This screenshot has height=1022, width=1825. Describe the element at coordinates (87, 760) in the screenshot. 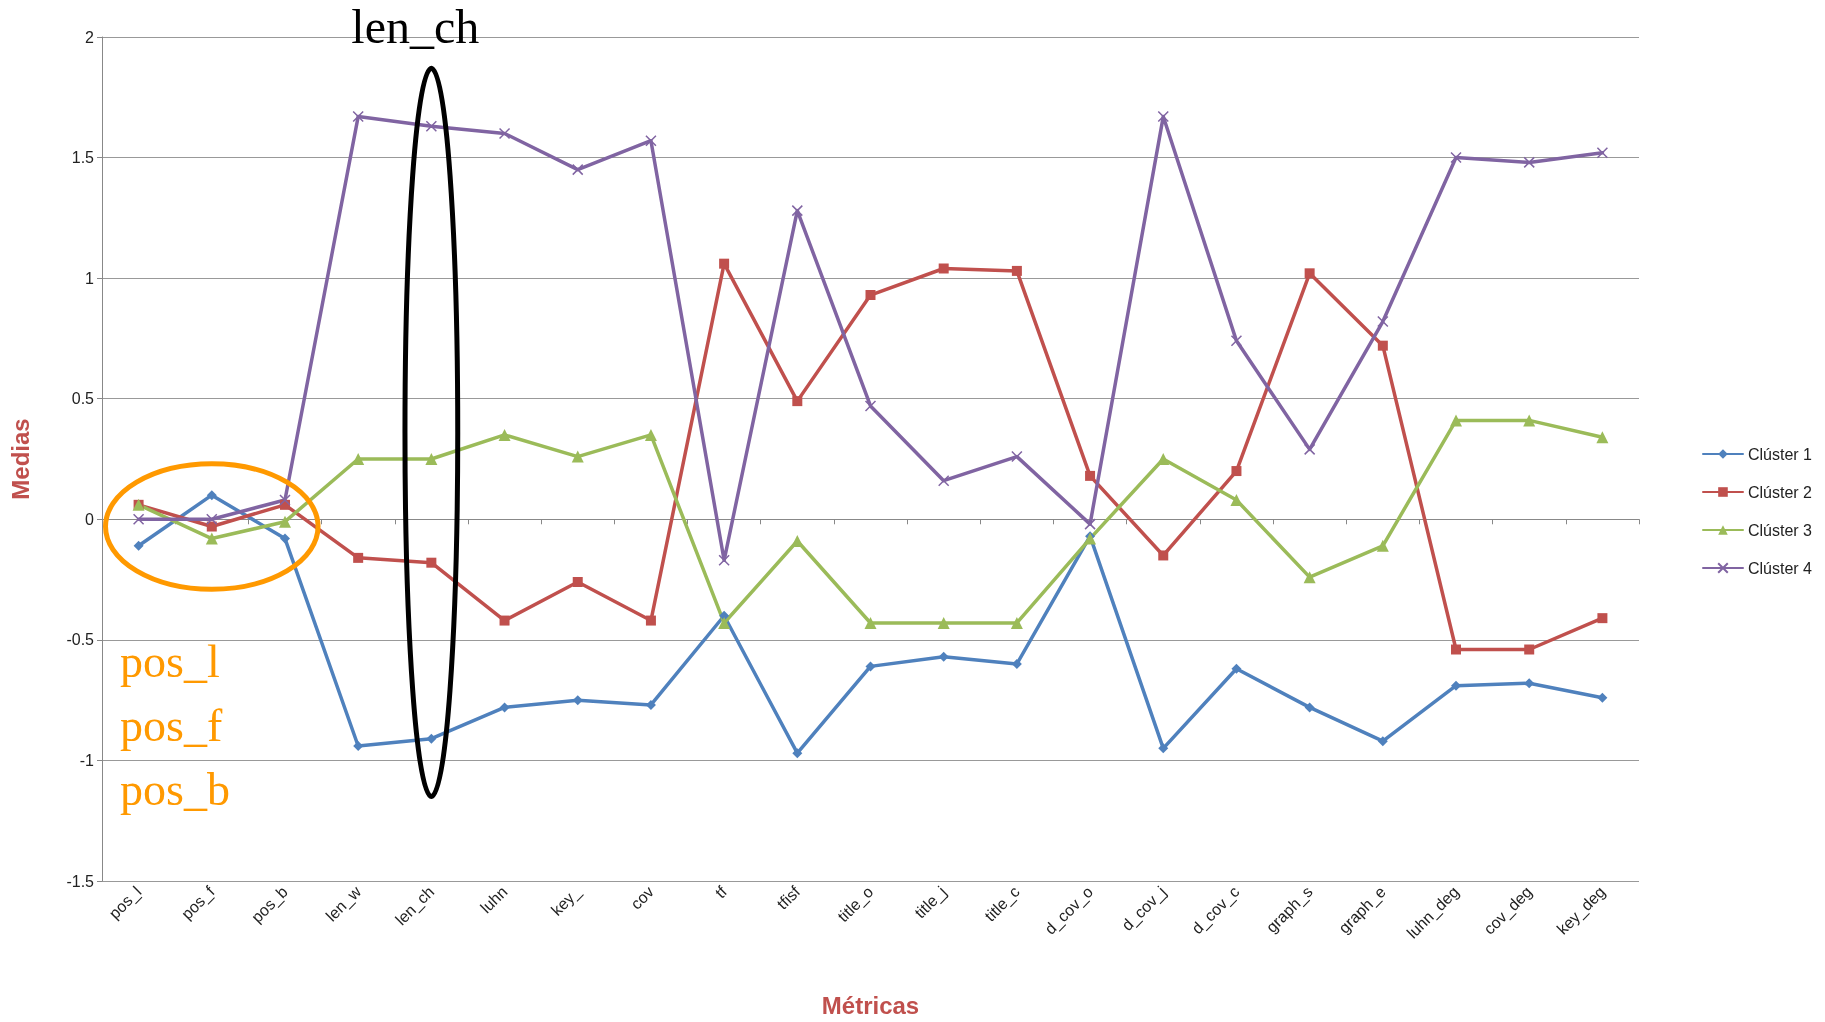

I see `y-tick-label: -1` at that location.